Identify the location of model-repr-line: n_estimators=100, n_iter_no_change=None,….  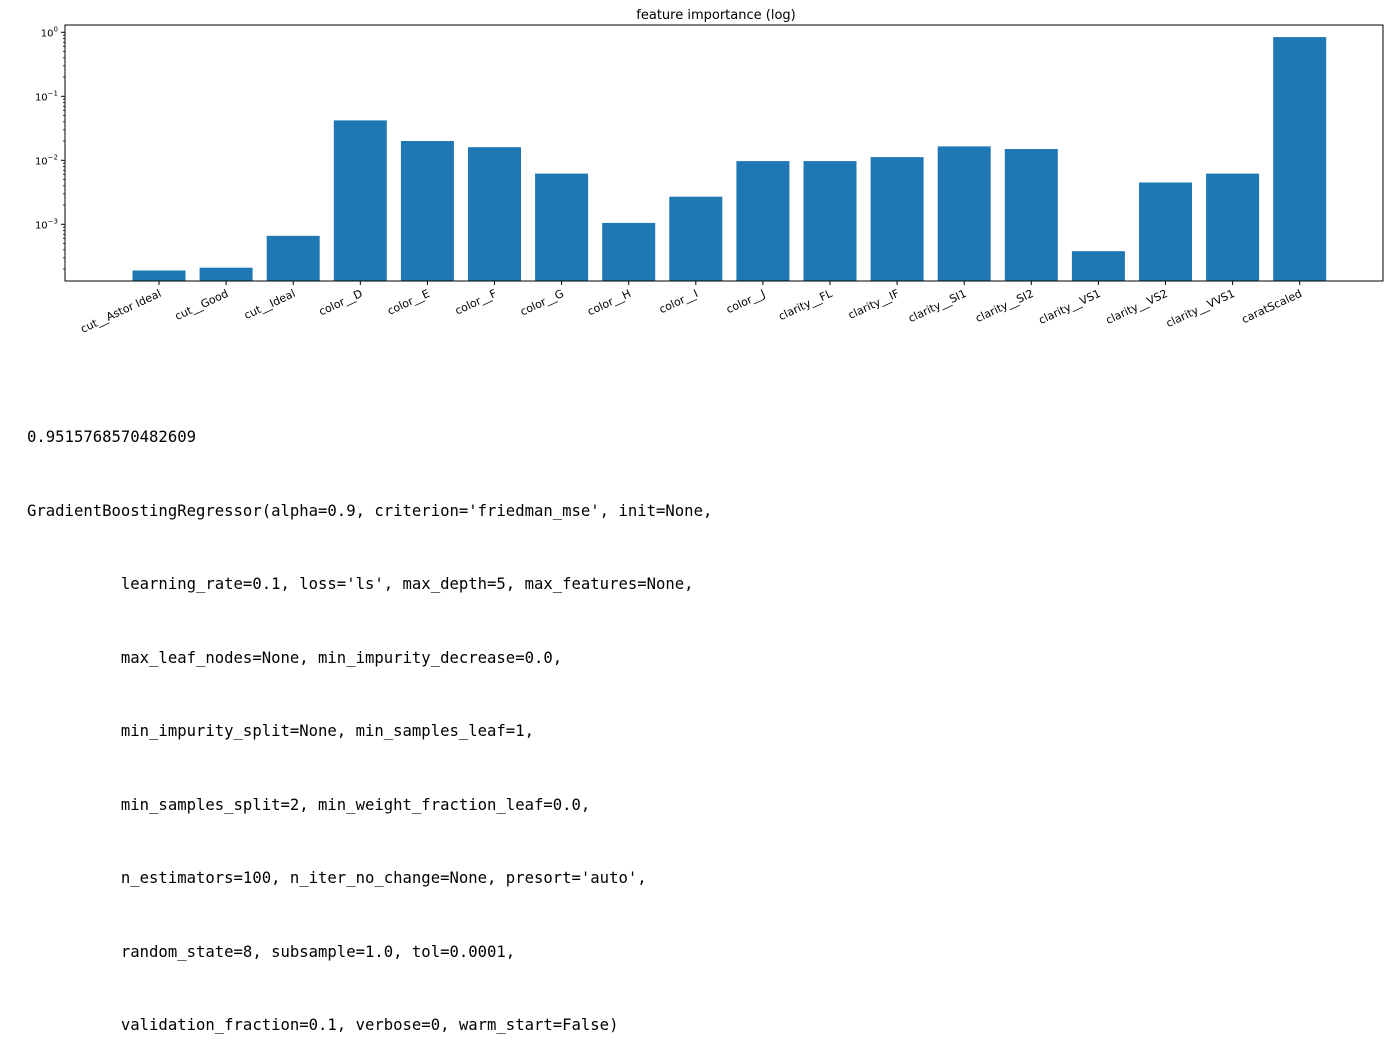
(337, 878).